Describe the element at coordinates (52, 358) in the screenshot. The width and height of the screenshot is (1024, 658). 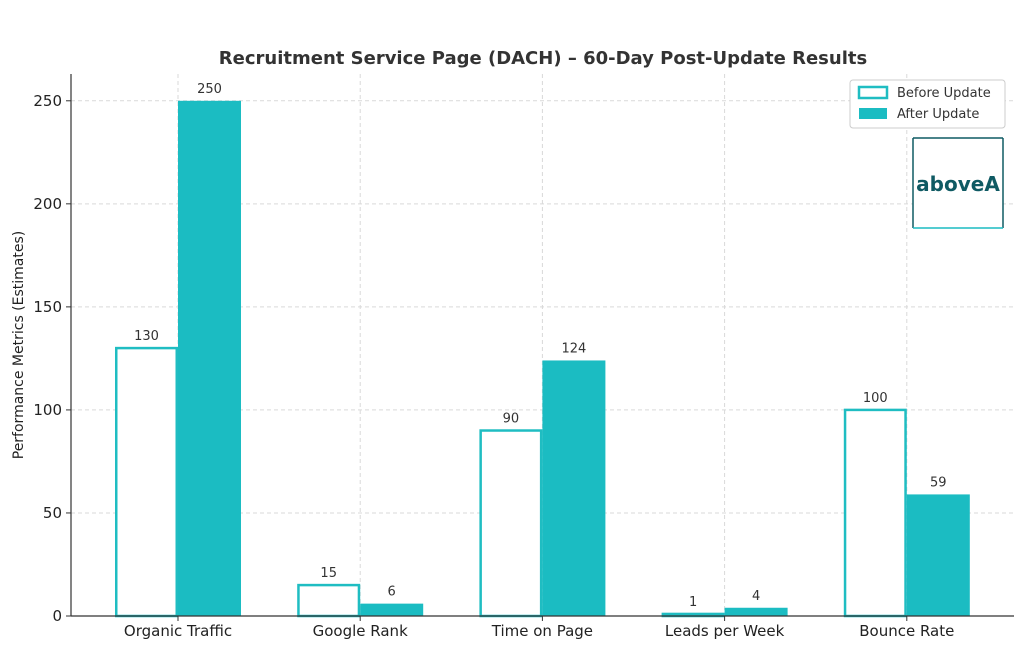
I see `y-axis-ticks: 0 50 100 150 200 250` at that location.